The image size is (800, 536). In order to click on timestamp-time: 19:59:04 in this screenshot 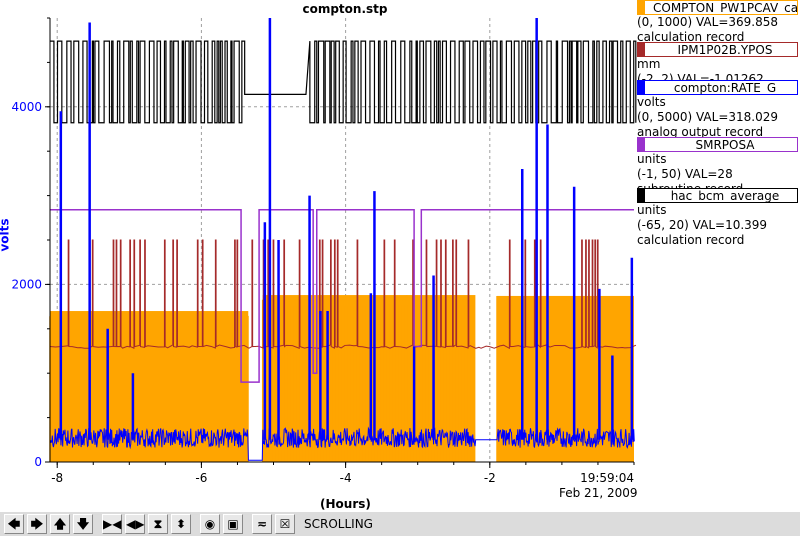, I will do `click(607, 478)`.